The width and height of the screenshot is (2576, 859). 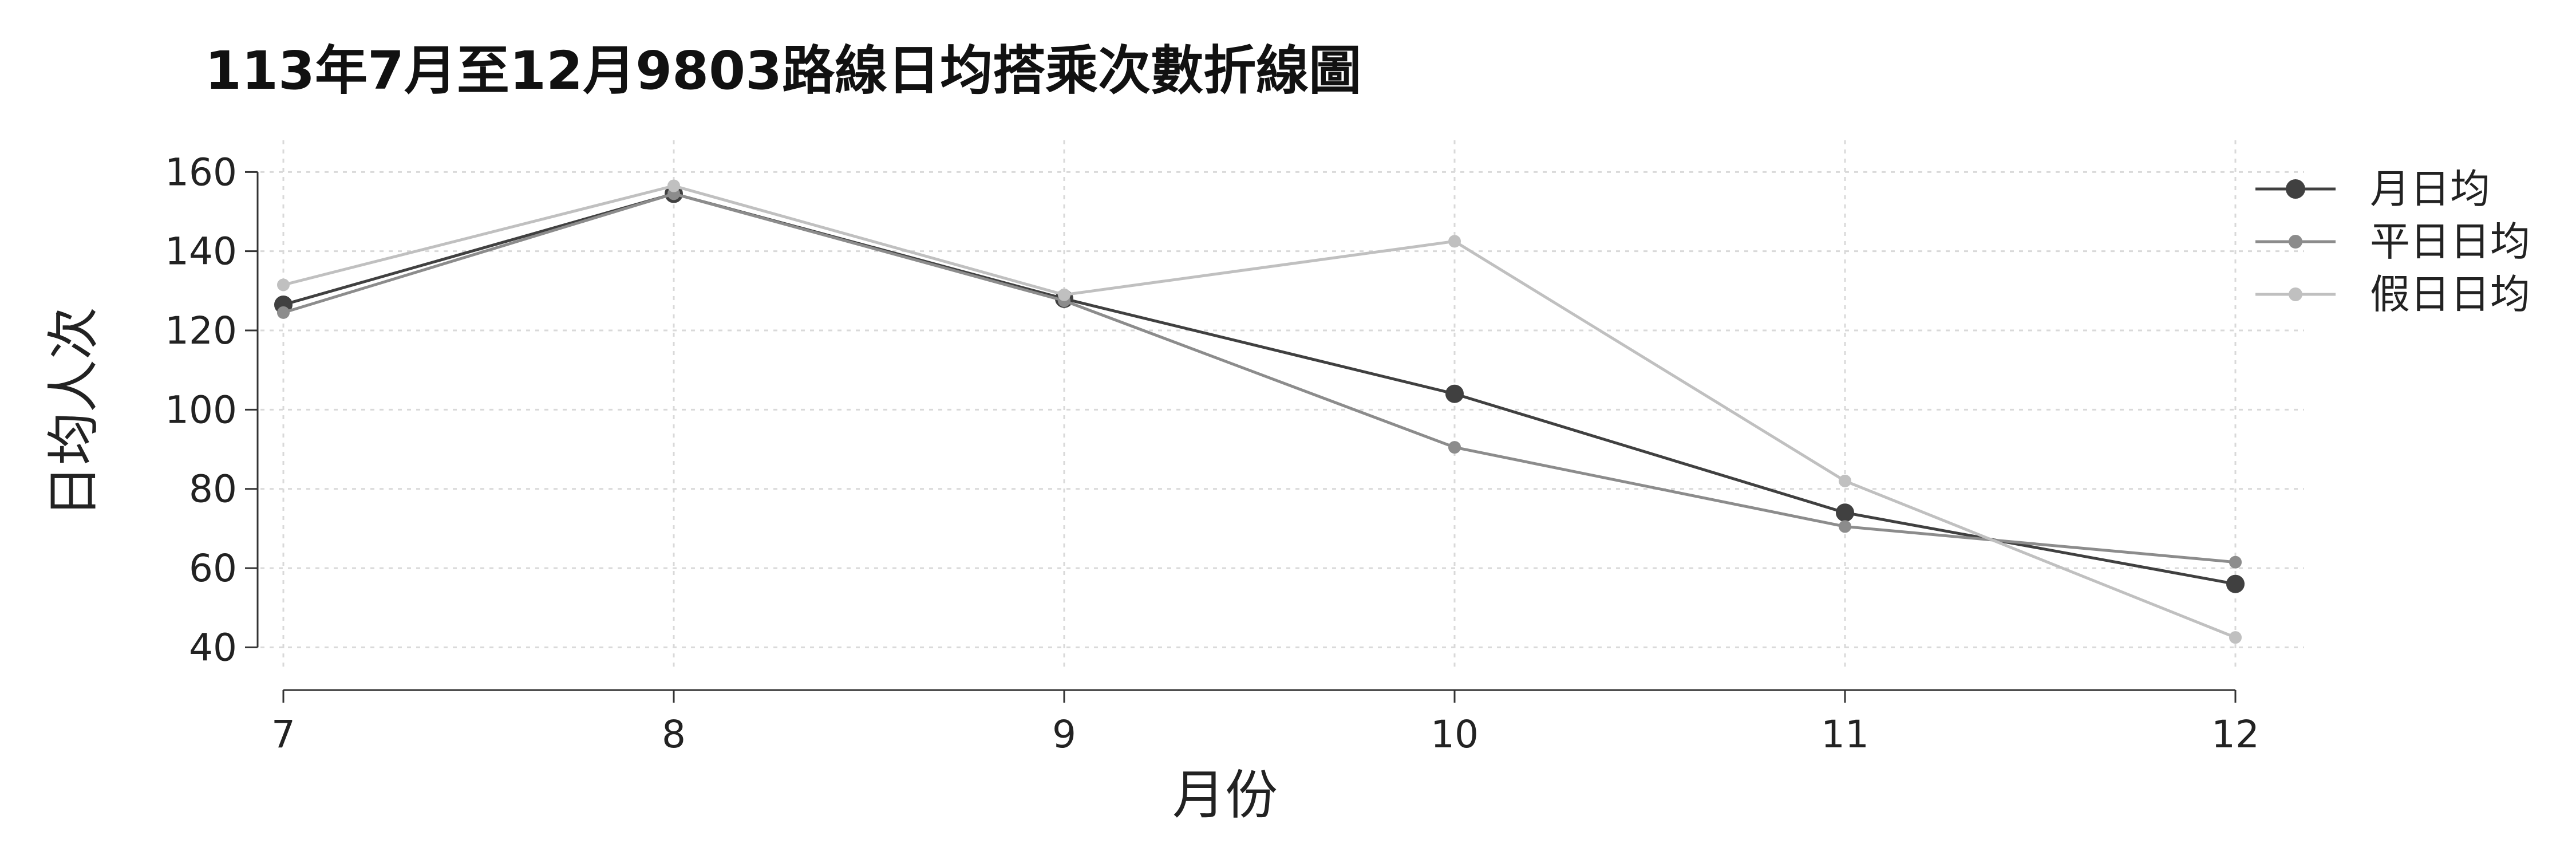 I want to click on x-tick-label: 9, so click(x=1064, y=734).